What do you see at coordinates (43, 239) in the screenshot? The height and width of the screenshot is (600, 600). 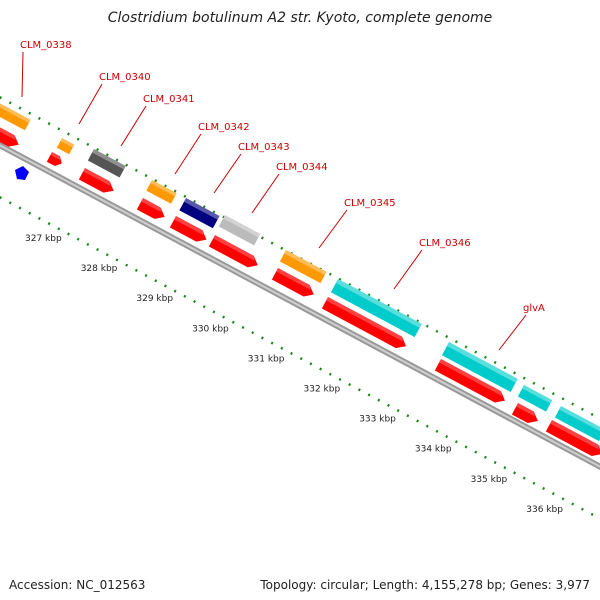 I see `kbp-tick-label: 327 kbp` at bounding box center [43, 239].